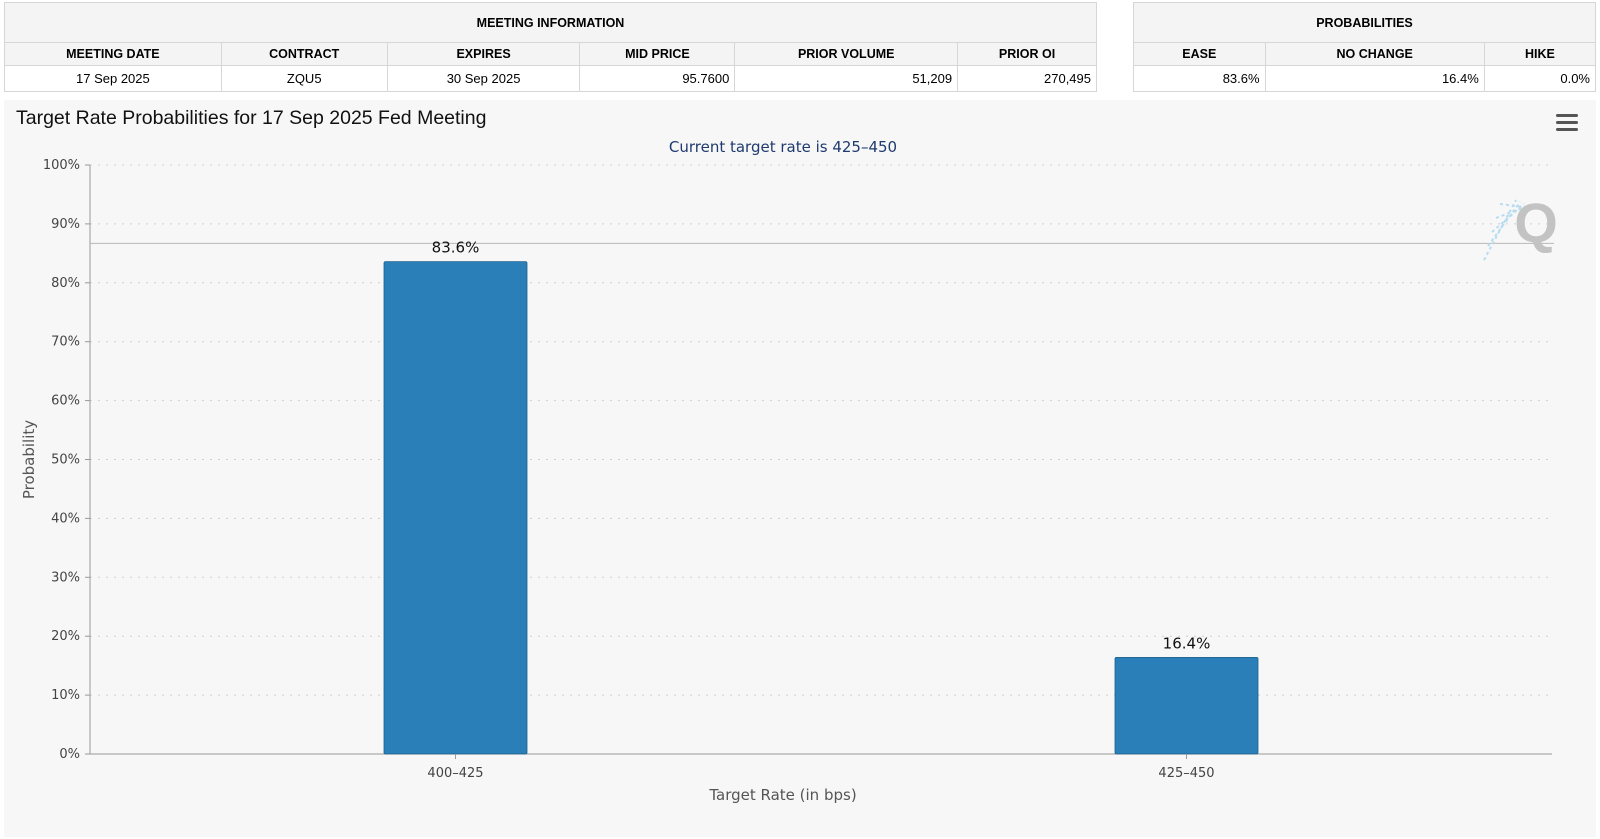  Describe the element at coordinates (1187, 643) in the screenshot. I see `bar-data-label: 16.4%` at that location.